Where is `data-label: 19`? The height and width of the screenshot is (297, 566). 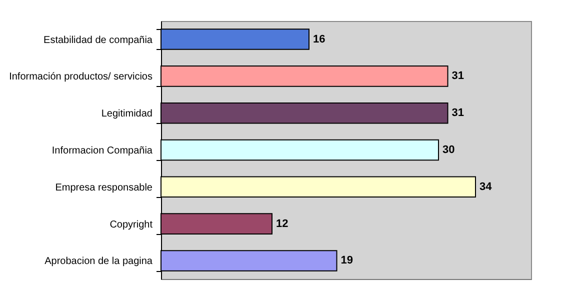
data-label: 19 is located at coordinates (346, 260).